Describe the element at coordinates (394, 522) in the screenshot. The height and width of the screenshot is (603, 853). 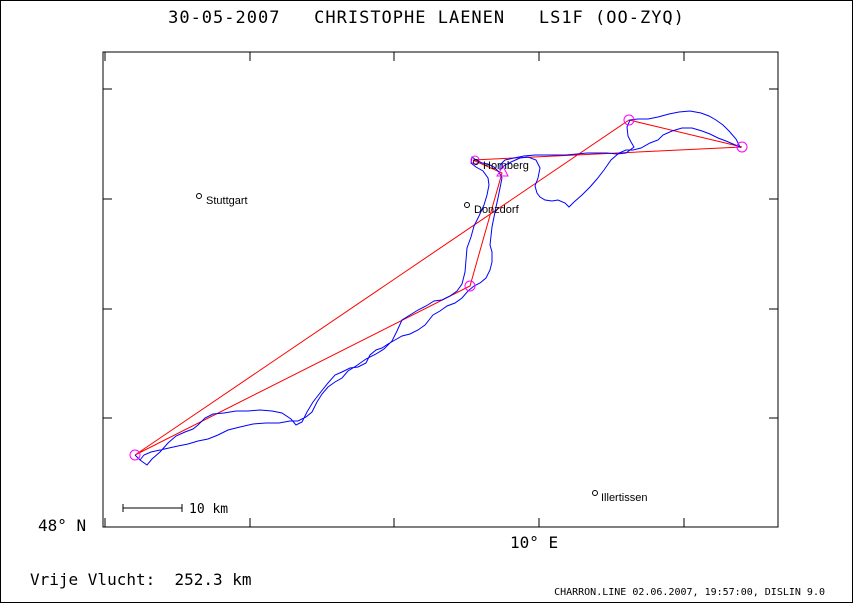
I see `bottom-ticks` at that location.